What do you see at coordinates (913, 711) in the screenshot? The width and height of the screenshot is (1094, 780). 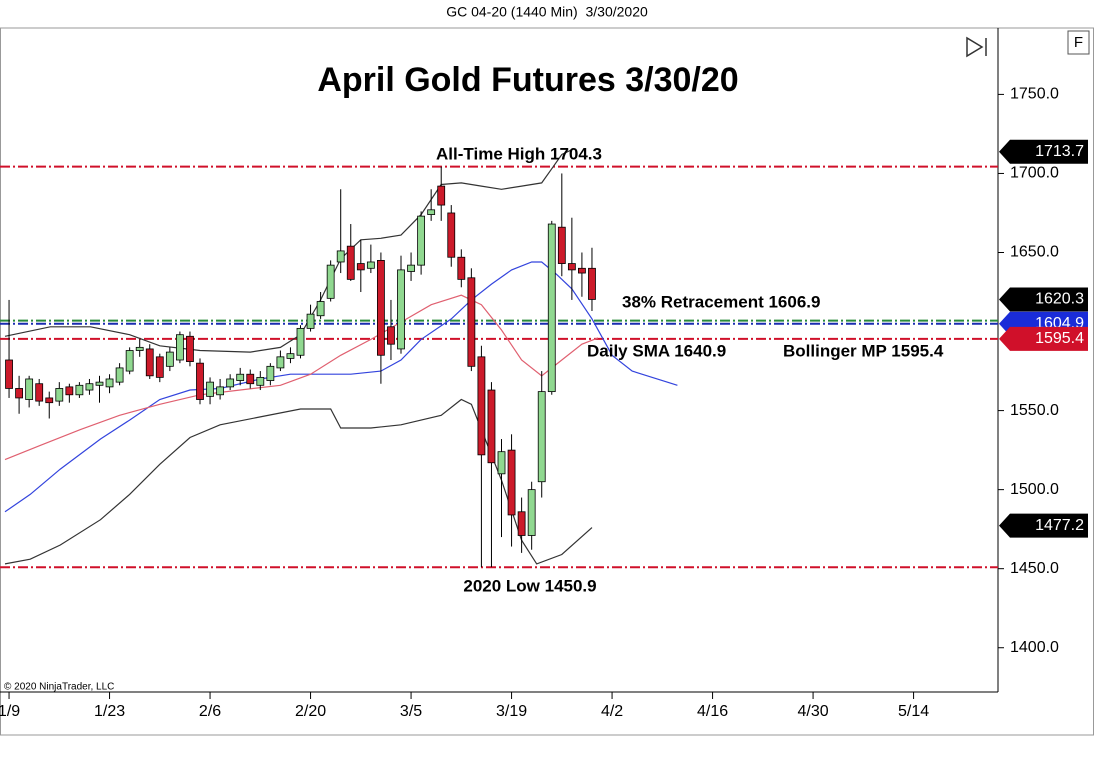 I see `x-tick-label: 5/14` at bounding box center [913, 711].